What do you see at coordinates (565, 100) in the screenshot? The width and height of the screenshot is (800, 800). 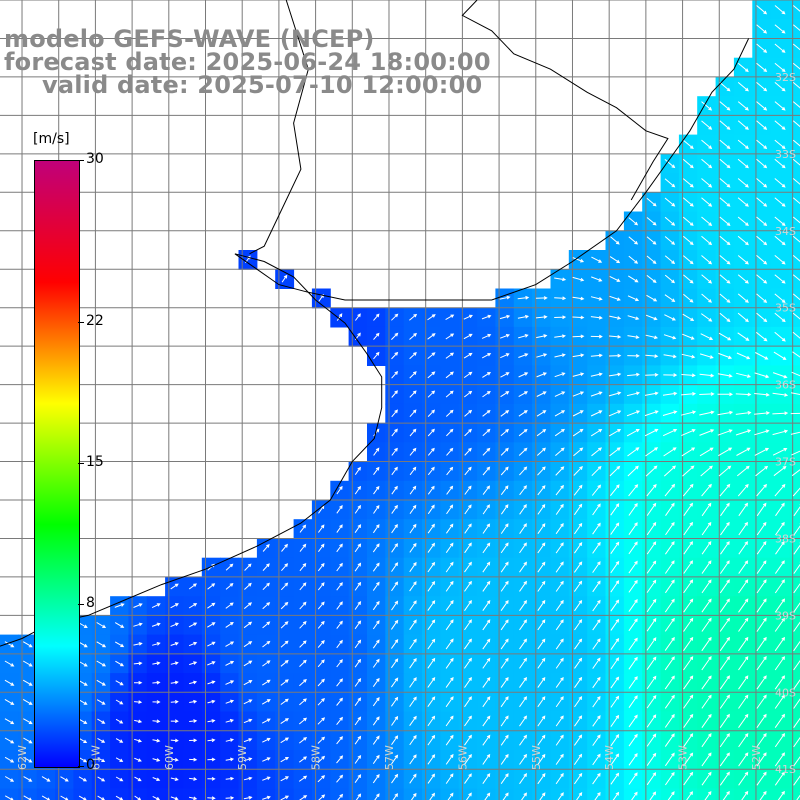 I see `border-line` at bounding box center [565, 100].